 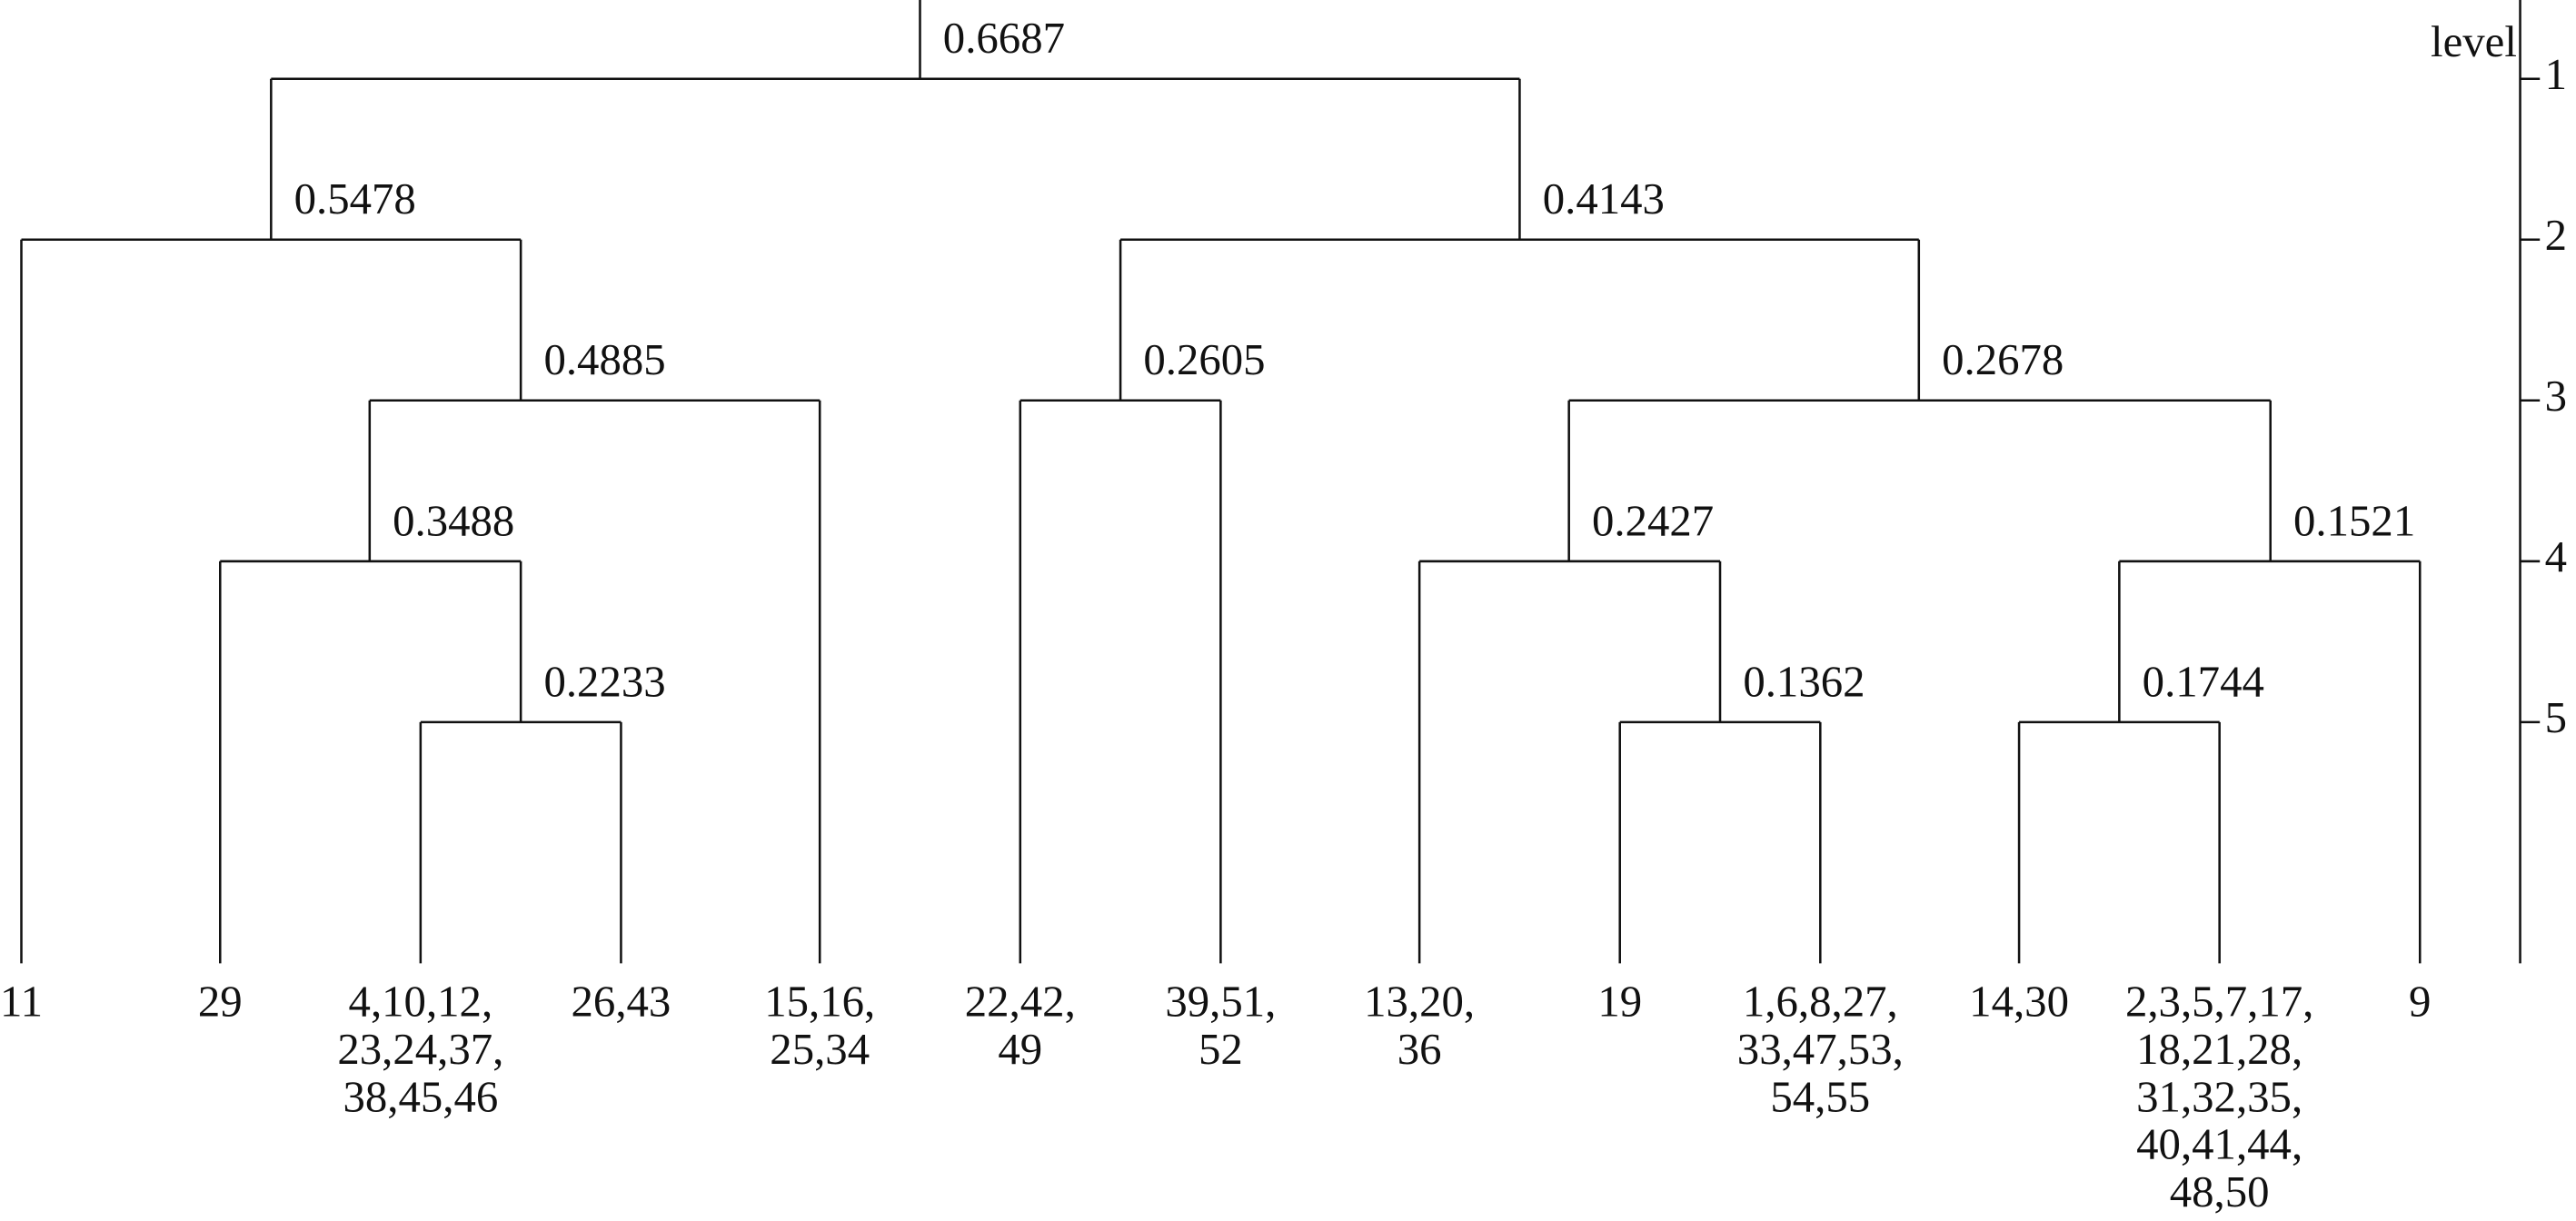 What do you see at coordinates (1420, 1049) in the screenshot?
I see `leaf-label: 36` at bounding box center [1420, 1049].